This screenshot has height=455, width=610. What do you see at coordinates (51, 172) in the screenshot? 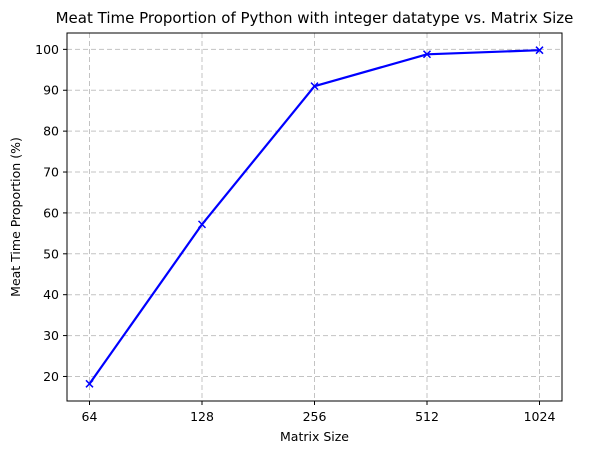
I see `y-tick-label: 70` at bounding box center [51, 172].